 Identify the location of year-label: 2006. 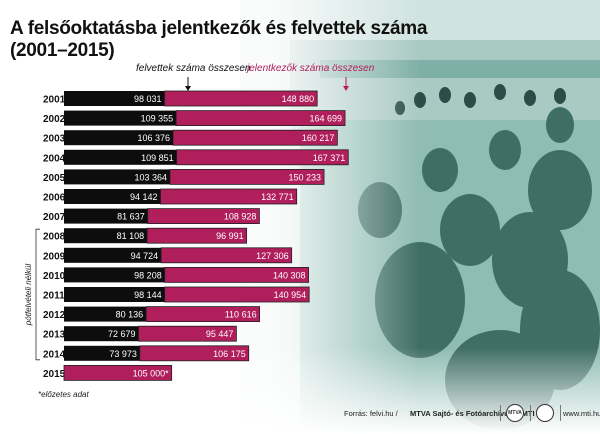
(54, 198).